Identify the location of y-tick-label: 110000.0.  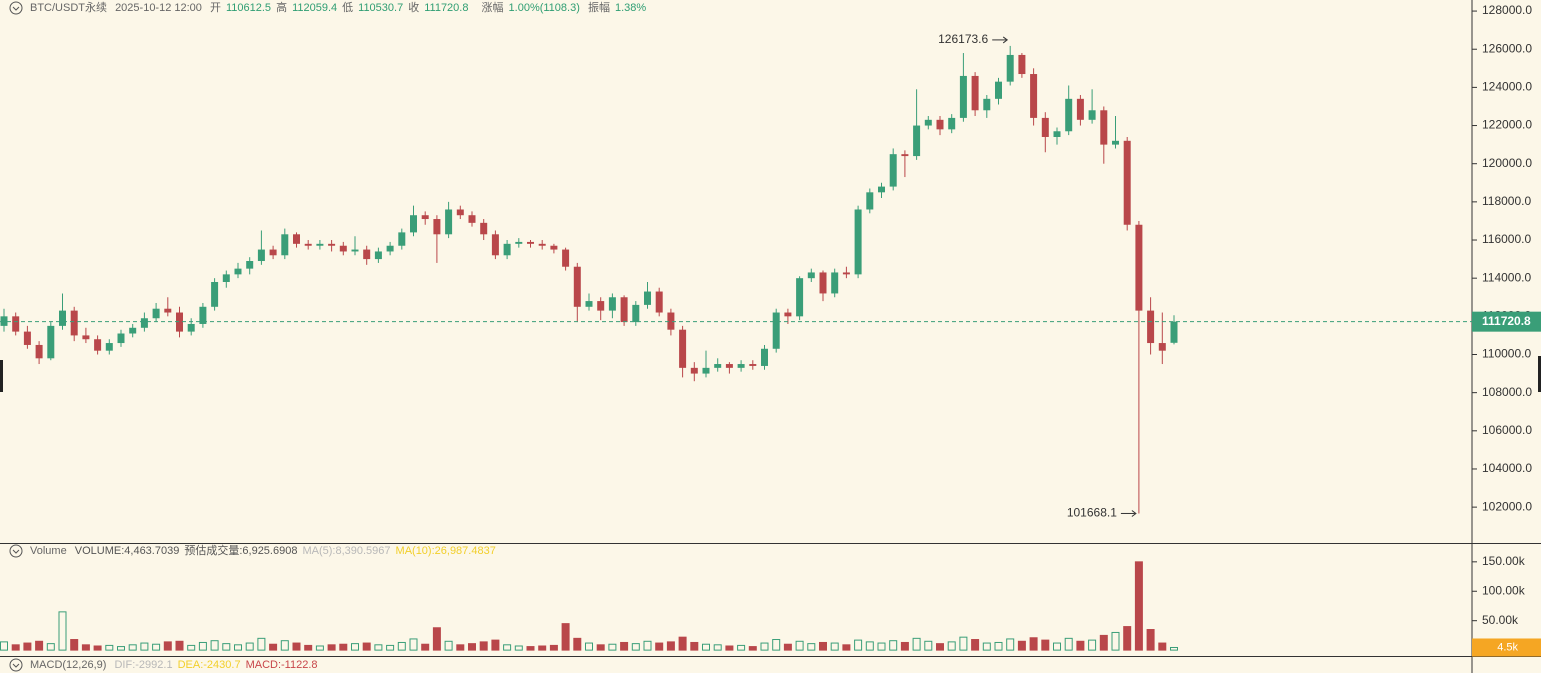
(1506, 354).